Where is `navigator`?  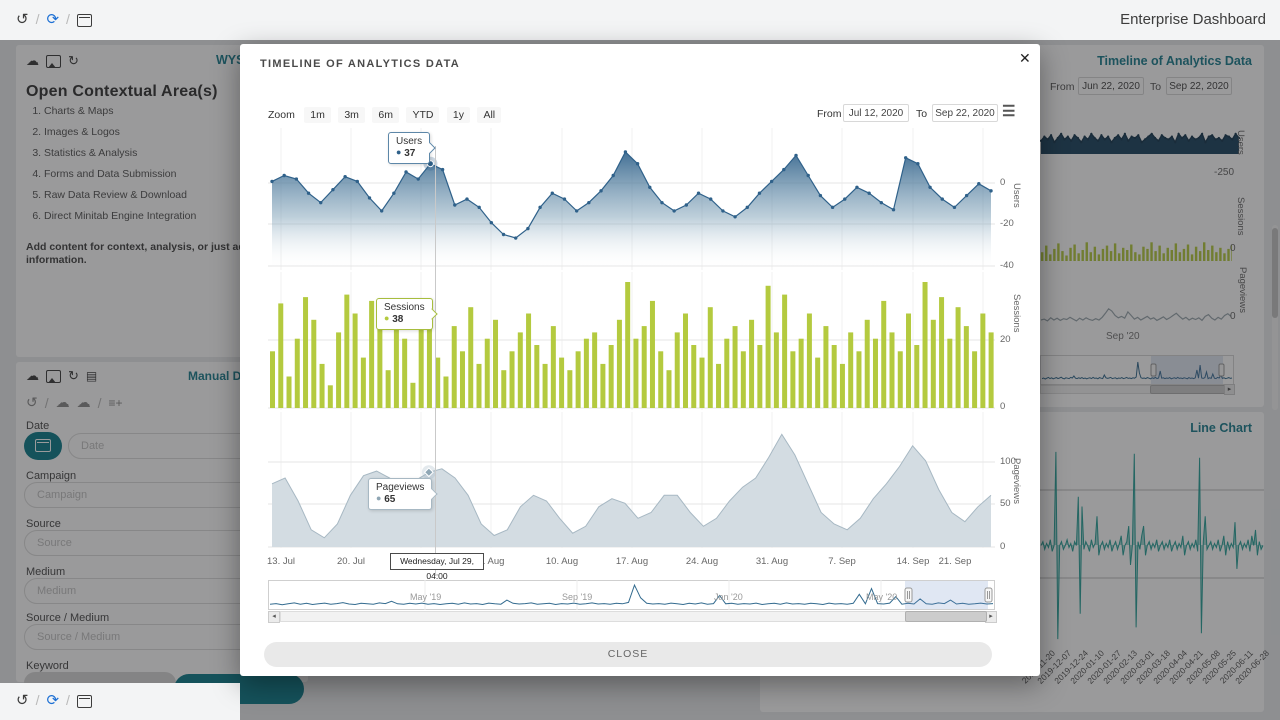
navigator is located at coordinates (631, 595).